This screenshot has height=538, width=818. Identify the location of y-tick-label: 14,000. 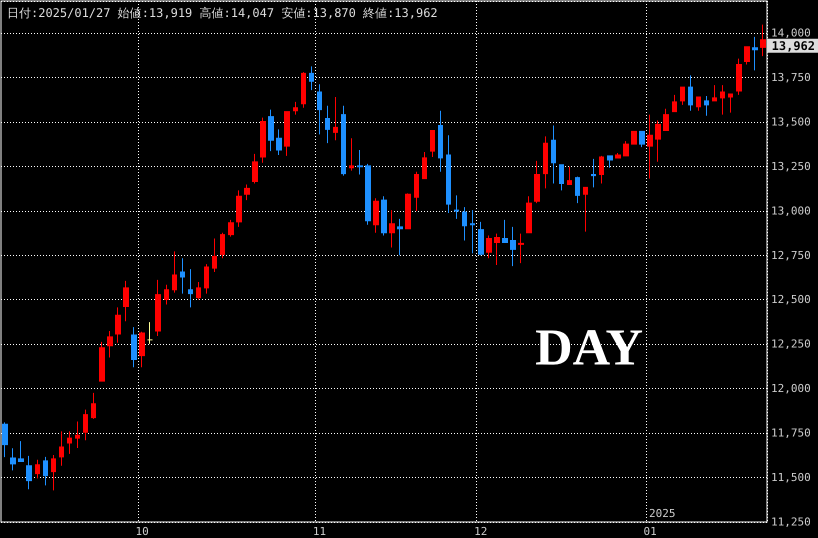
(791, 33).